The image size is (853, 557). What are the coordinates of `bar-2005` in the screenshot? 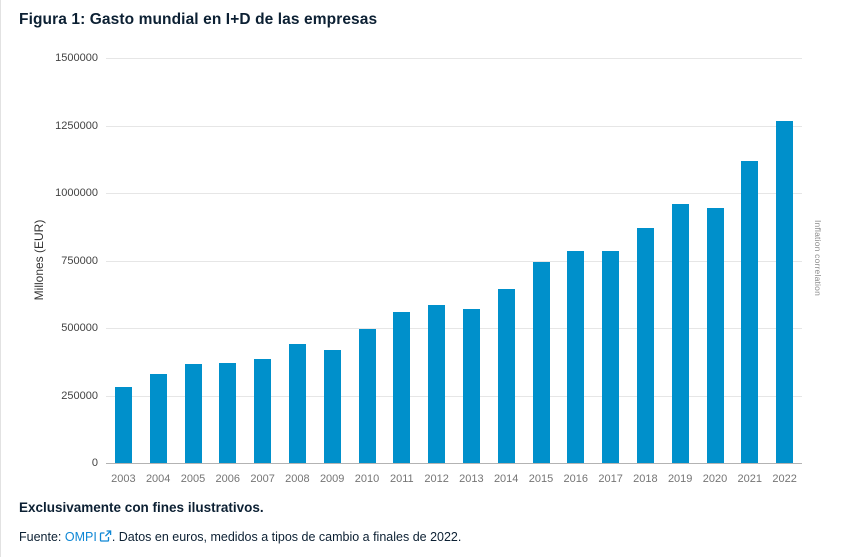 It's located at (193, 413).